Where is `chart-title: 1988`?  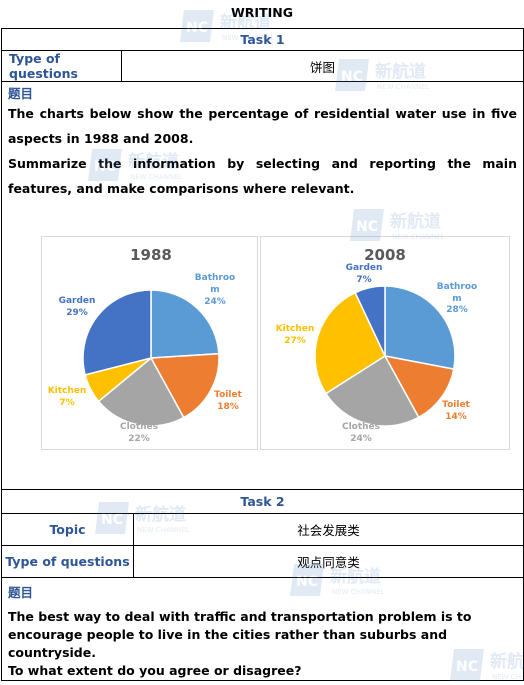
chart-title: 1988 is located at coordinates (151, 255).